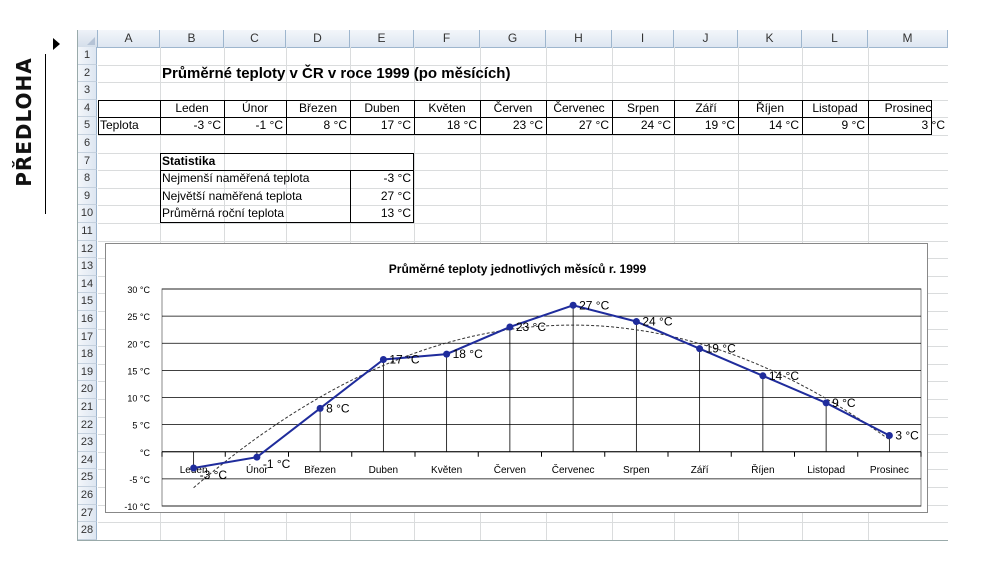 Image resolution: width=995 pixels, height=572 pixels. Describe the element at coordinates (395, 195) in the screenshot. I see `statistics-value: 27 °C` at that location.